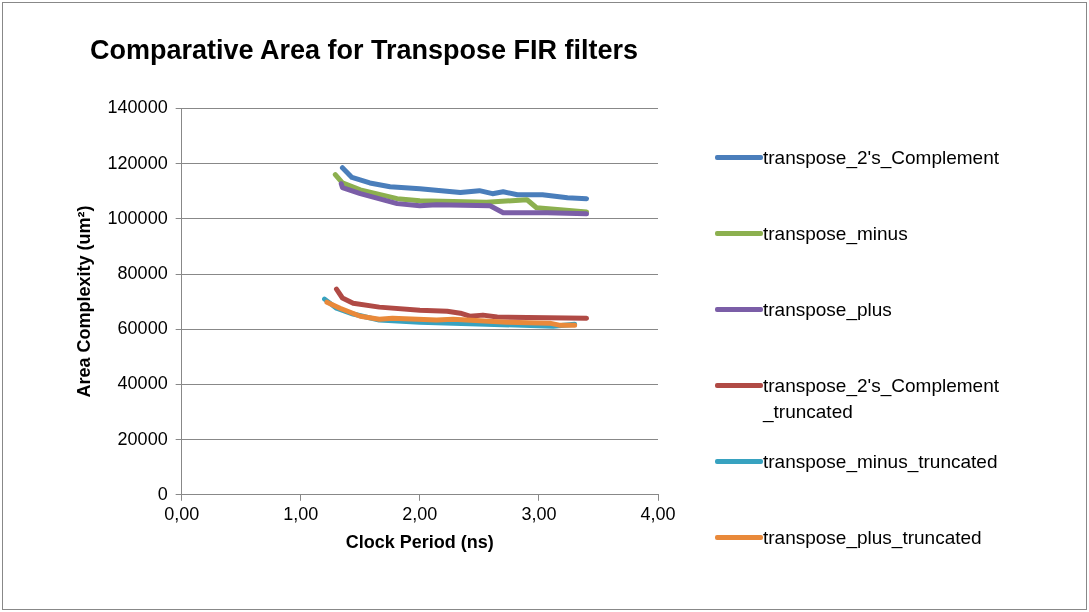 The height and width of the screenshot is (612, 1089). What do you see at coordinates (142, 383) in the screenshot?
I see `y-tick-label: 40000` at bounding box center [142, 383].